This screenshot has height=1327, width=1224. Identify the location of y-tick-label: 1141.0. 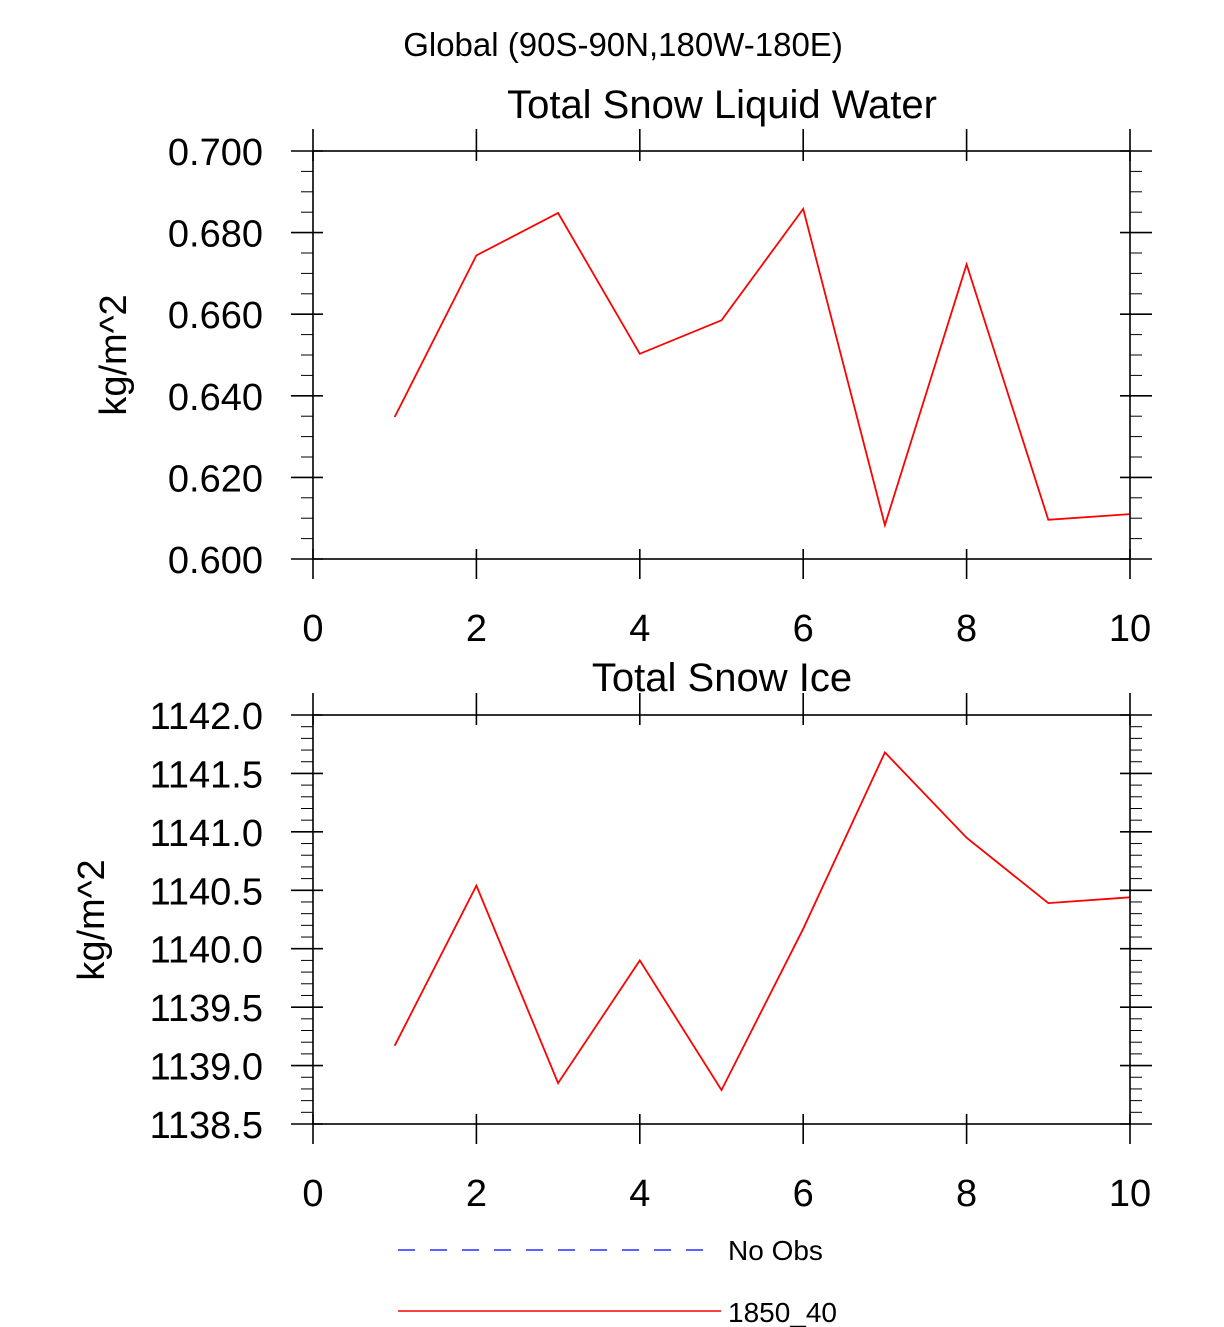
(206, 834).